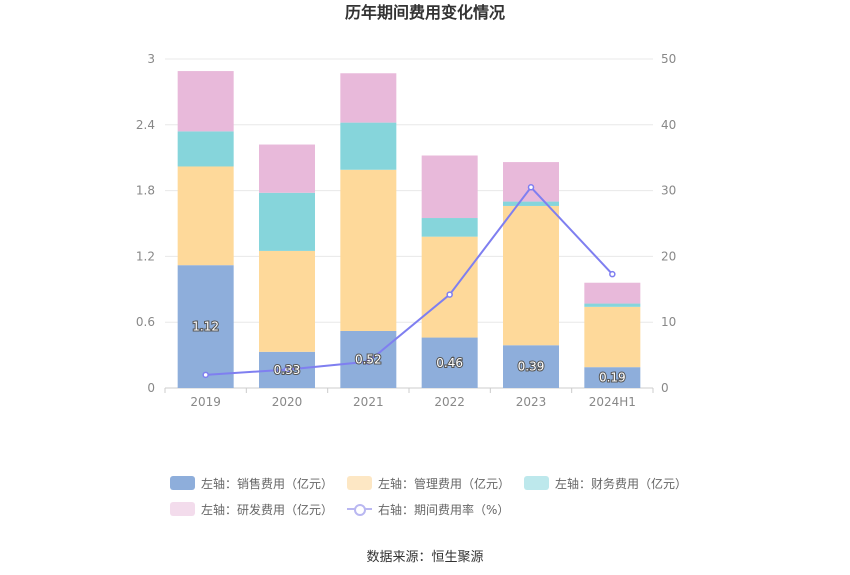 The image size is (850, 575). I want to click on legend-item-admin: 左轴：管理费用（亿元）, so click(428, 483).